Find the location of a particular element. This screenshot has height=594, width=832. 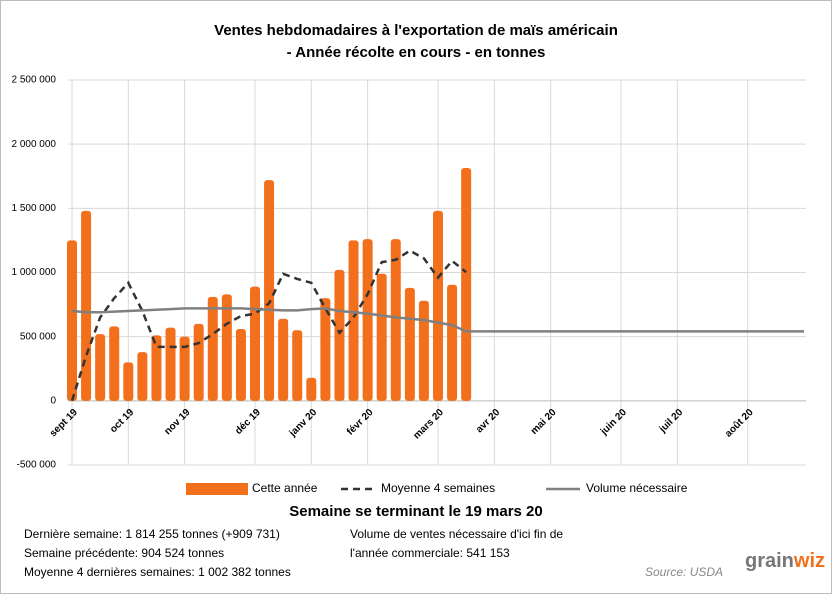

legend-label: Moyenne 4 semaines is located at coordinates (438, 488).